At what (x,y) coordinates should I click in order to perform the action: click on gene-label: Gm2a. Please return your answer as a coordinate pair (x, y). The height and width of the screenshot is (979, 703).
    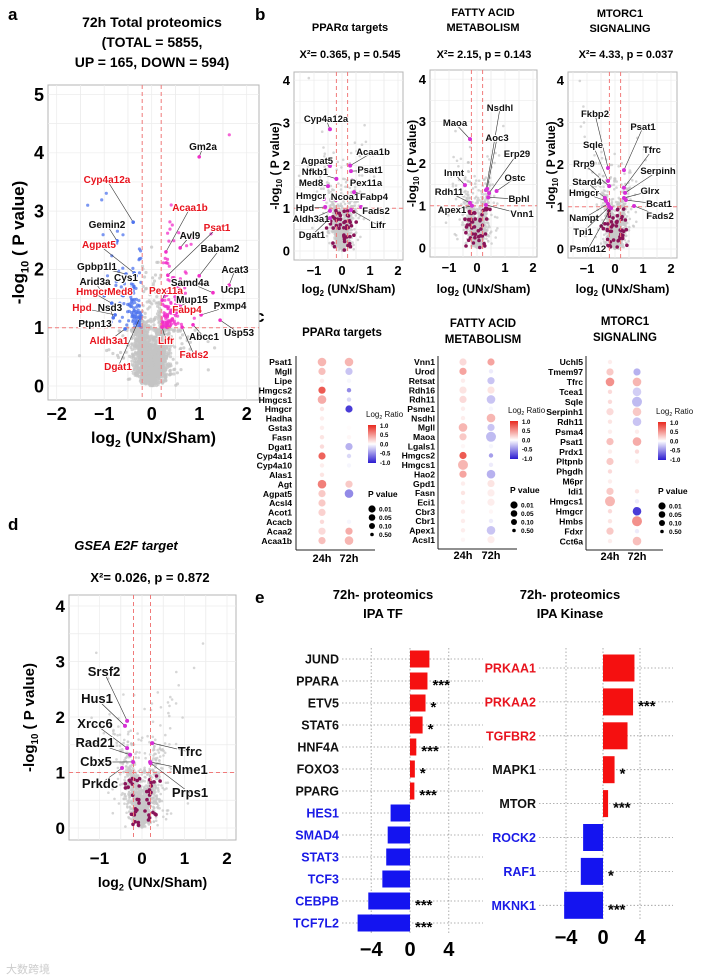
    Looking at the image, I should click on (203, 147).